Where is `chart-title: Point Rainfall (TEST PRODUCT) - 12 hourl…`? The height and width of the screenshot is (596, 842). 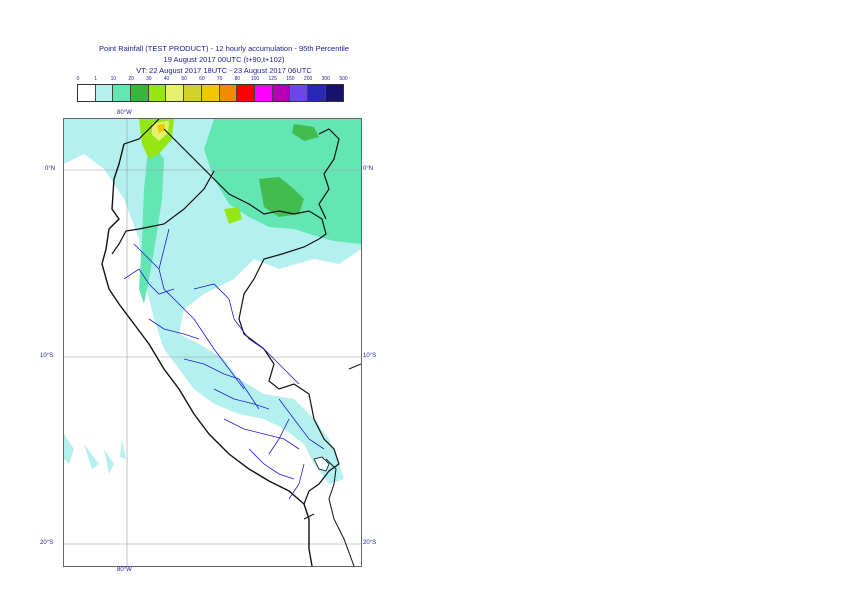 chart-title: Point Rainfall (TEST PRODUCT) - 12 hourl… is located at coordinates (224, 48).